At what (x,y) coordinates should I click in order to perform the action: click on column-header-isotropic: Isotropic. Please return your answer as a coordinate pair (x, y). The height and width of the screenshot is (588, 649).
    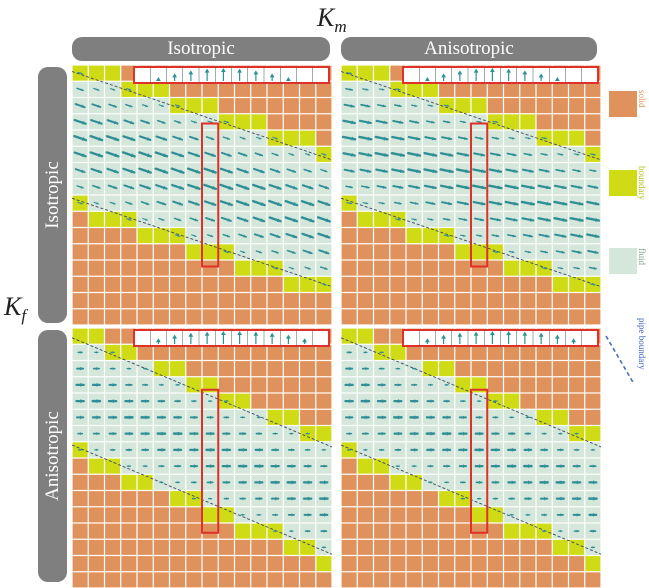
    Looking at the image, I should click on (201, 49).